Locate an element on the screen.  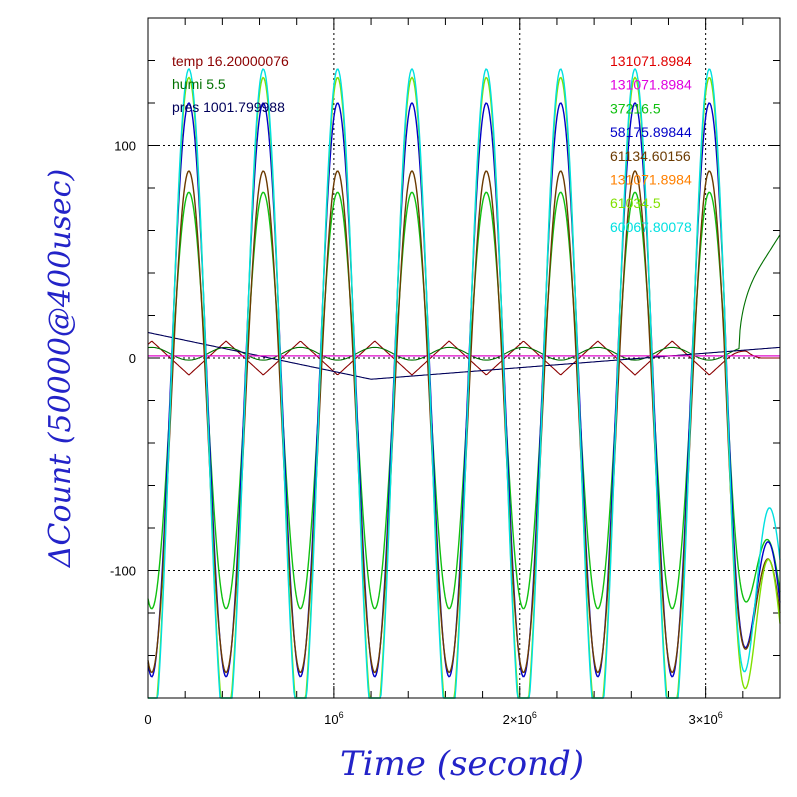
x-axis-title: Time (second) is located at coordinates (462, 764).